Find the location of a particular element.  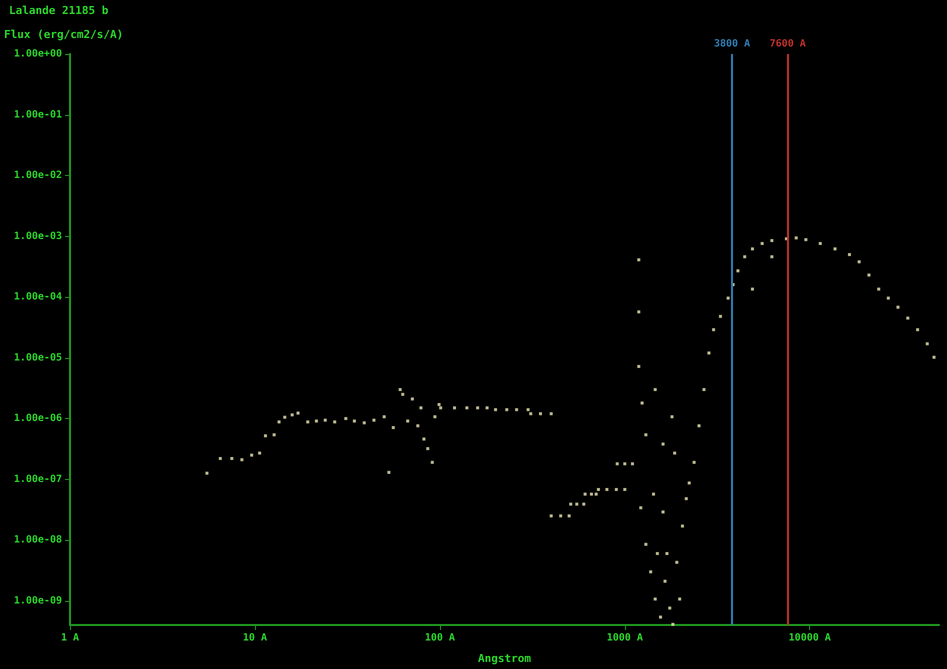

y-tick-label: 1.00e-08 is located at coordinates (38, 540).